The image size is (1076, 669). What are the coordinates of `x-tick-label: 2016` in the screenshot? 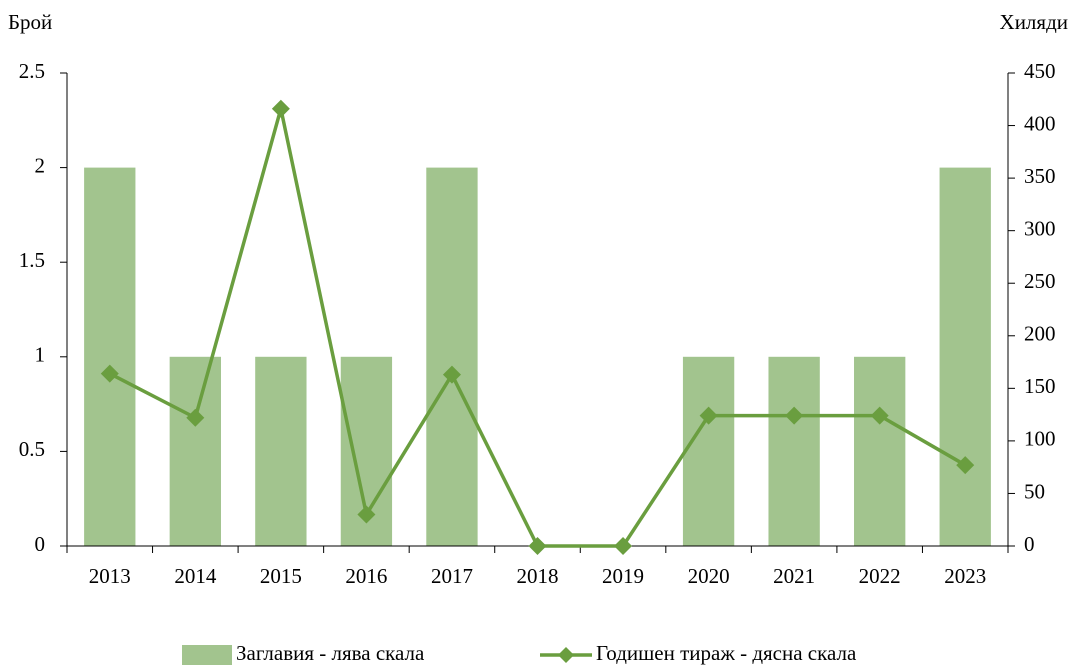 It's located at (366, 576).